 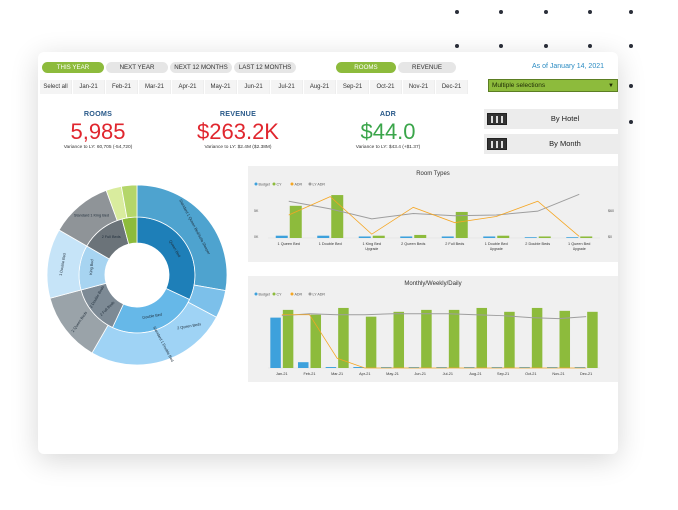 What do you see at coordinates (586, 374) in the screenshot?
I see `x-tick-label: Dec-21` at bounding box center [586, 374].